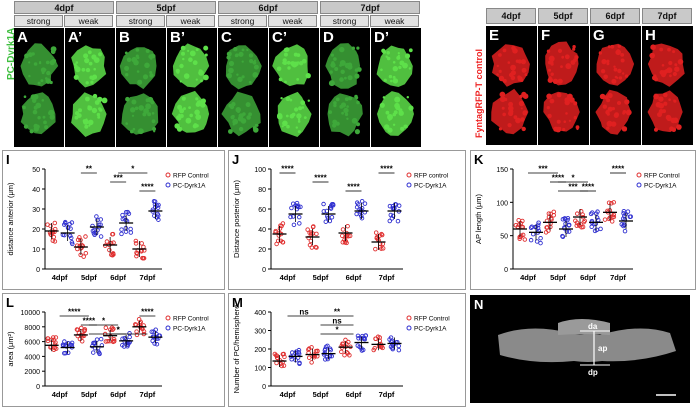 Image resolution: width=697 pixels, height=412 pixels. What do you see at coordinates (22, 37) in the screenshot?
I see `panel-letter: A` at bounding box center [22, 37].